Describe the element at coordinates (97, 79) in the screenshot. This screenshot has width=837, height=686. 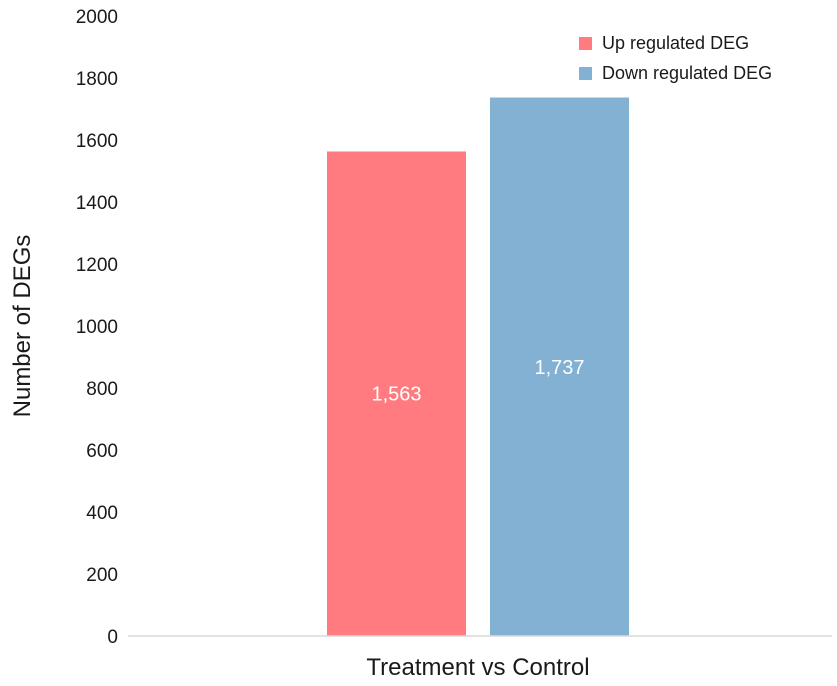
I see `y-tick-label: 1800` at that location.